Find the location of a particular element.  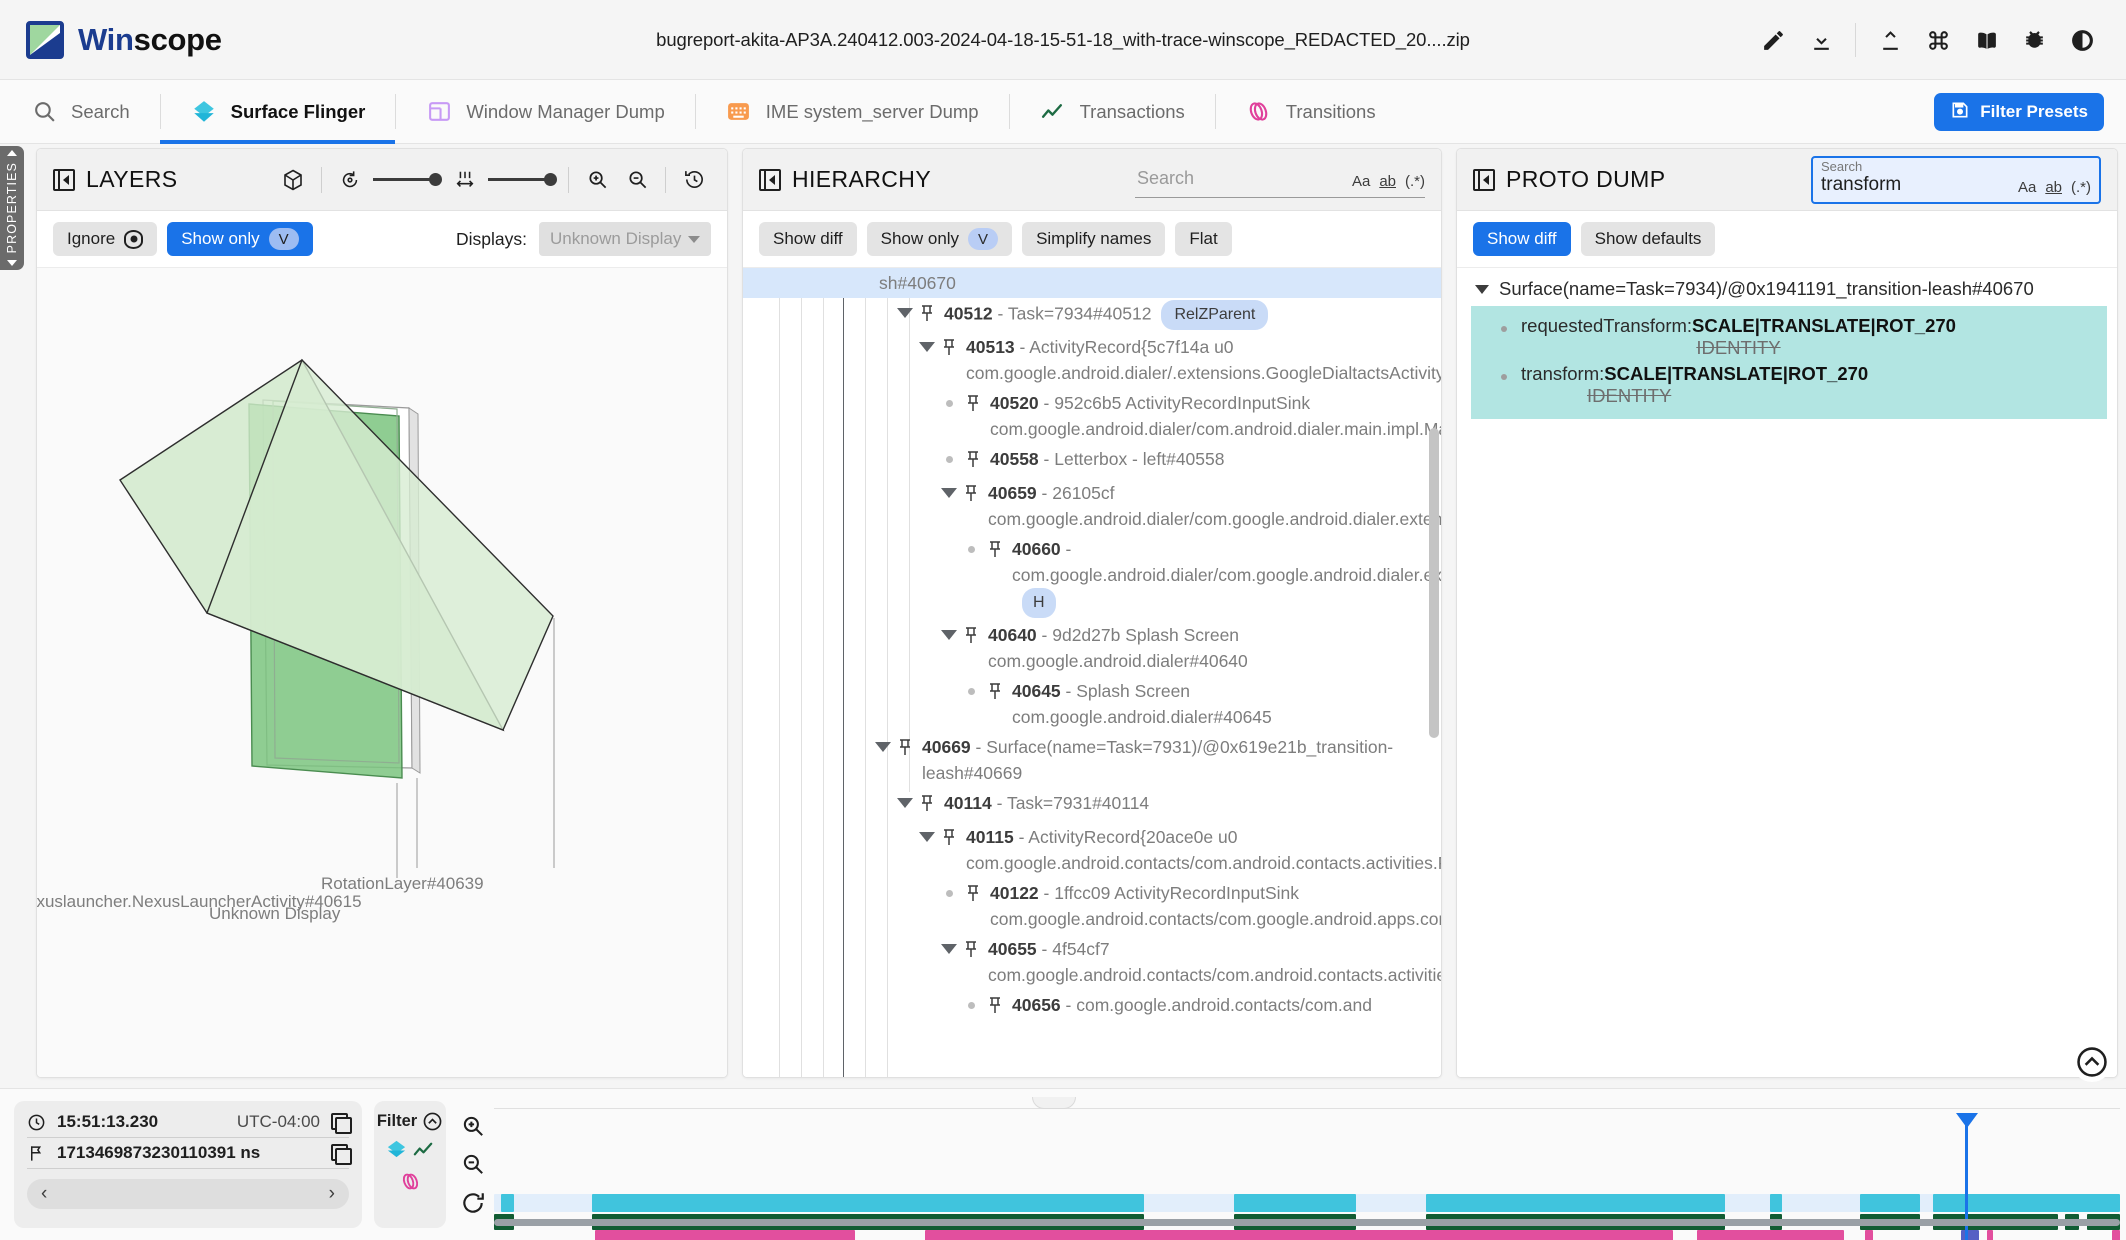

current-time-value: 15:51:13.230 is located at coordinates (108, 1121).